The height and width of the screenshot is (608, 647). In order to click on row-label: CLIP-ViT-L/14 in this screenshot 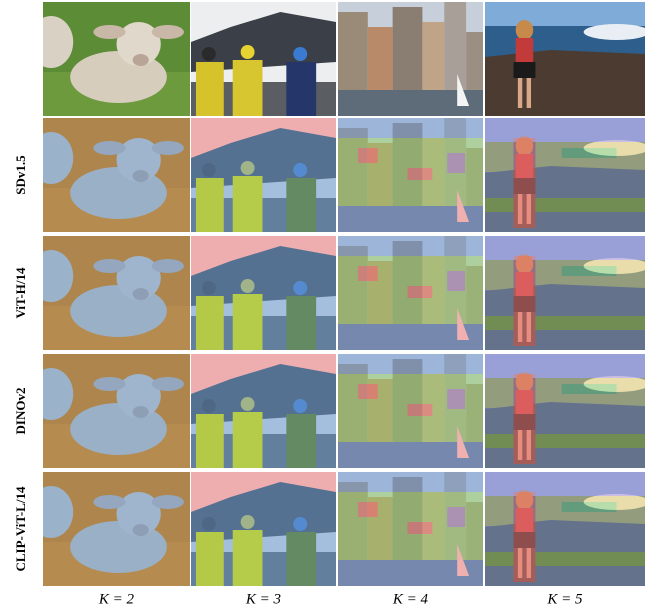, I will do `click(20, 528)`.